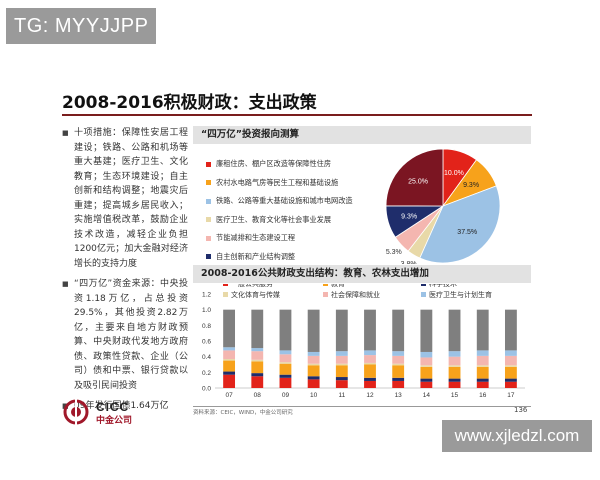  I want to click on bar-legend-label: 教育, so click(338, 286).